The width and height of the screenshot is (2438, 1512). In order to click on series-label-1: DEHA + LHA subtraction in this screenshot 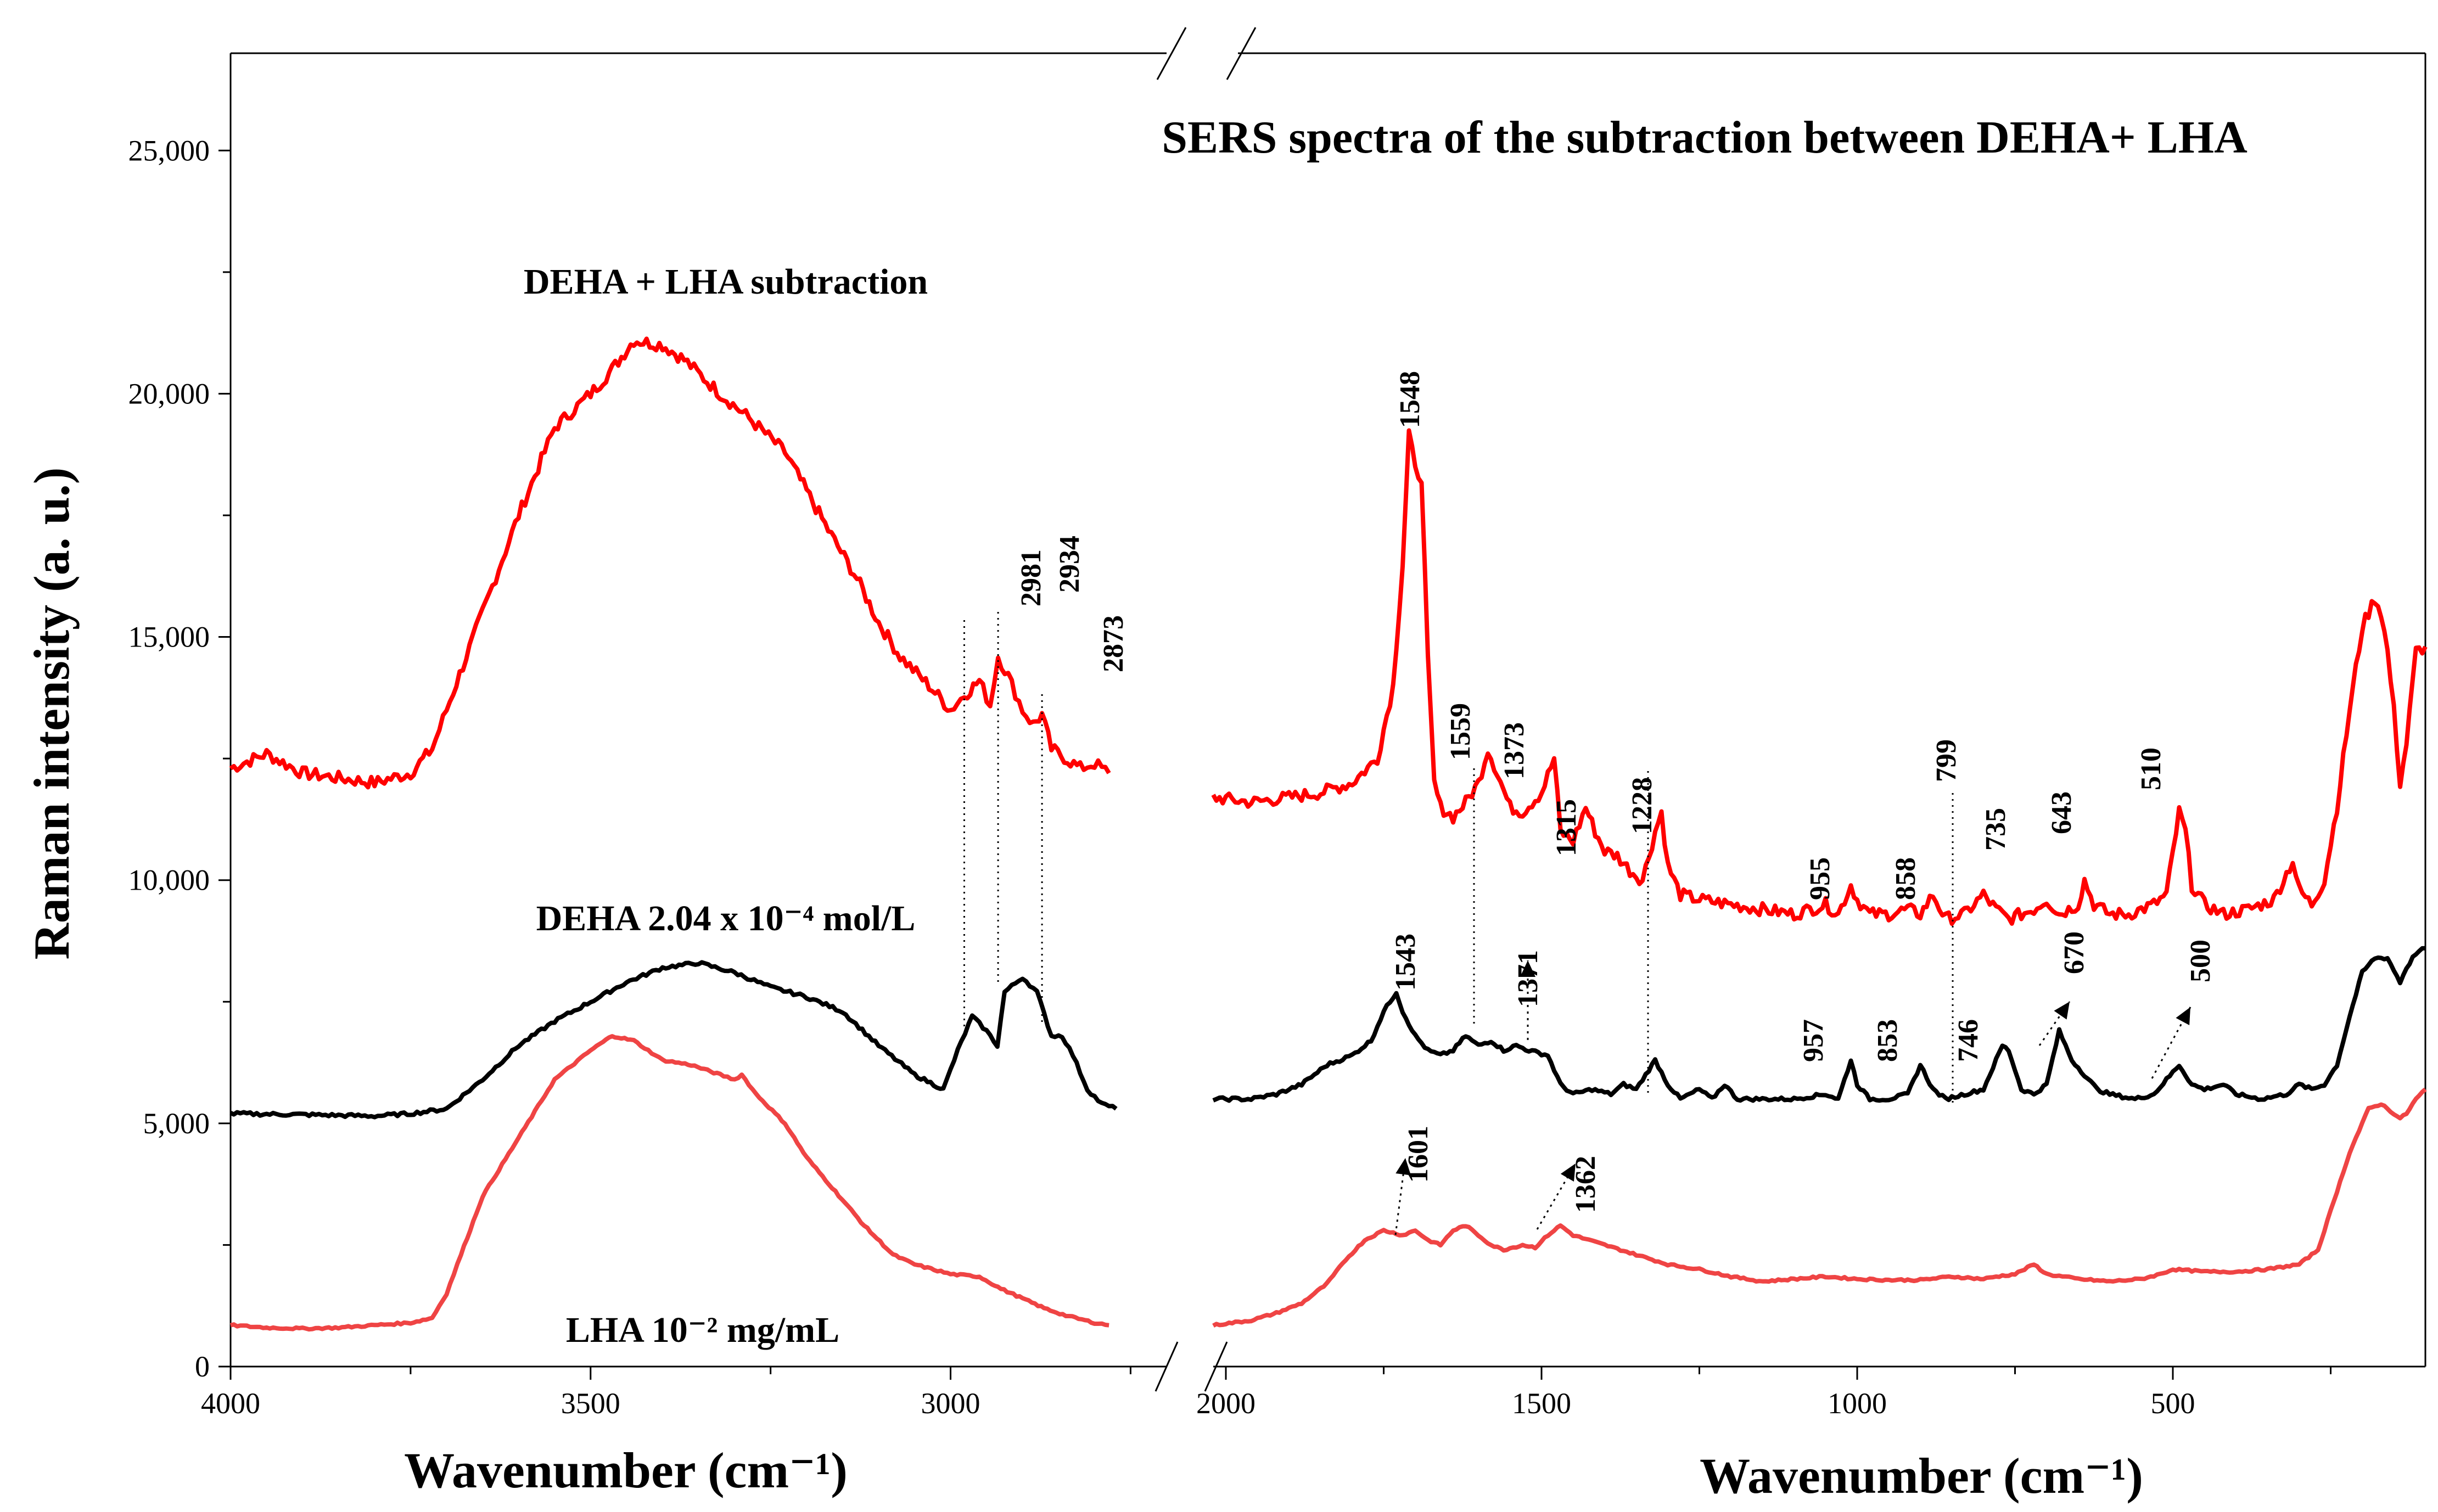, I will do `click(726, 282)`.